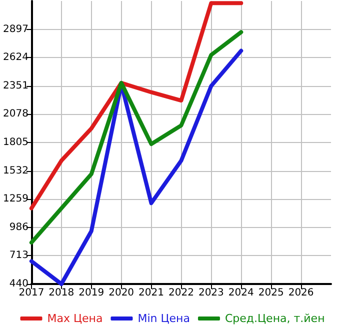  I want to click on x-tick-label: 2025, so click(271, 293).